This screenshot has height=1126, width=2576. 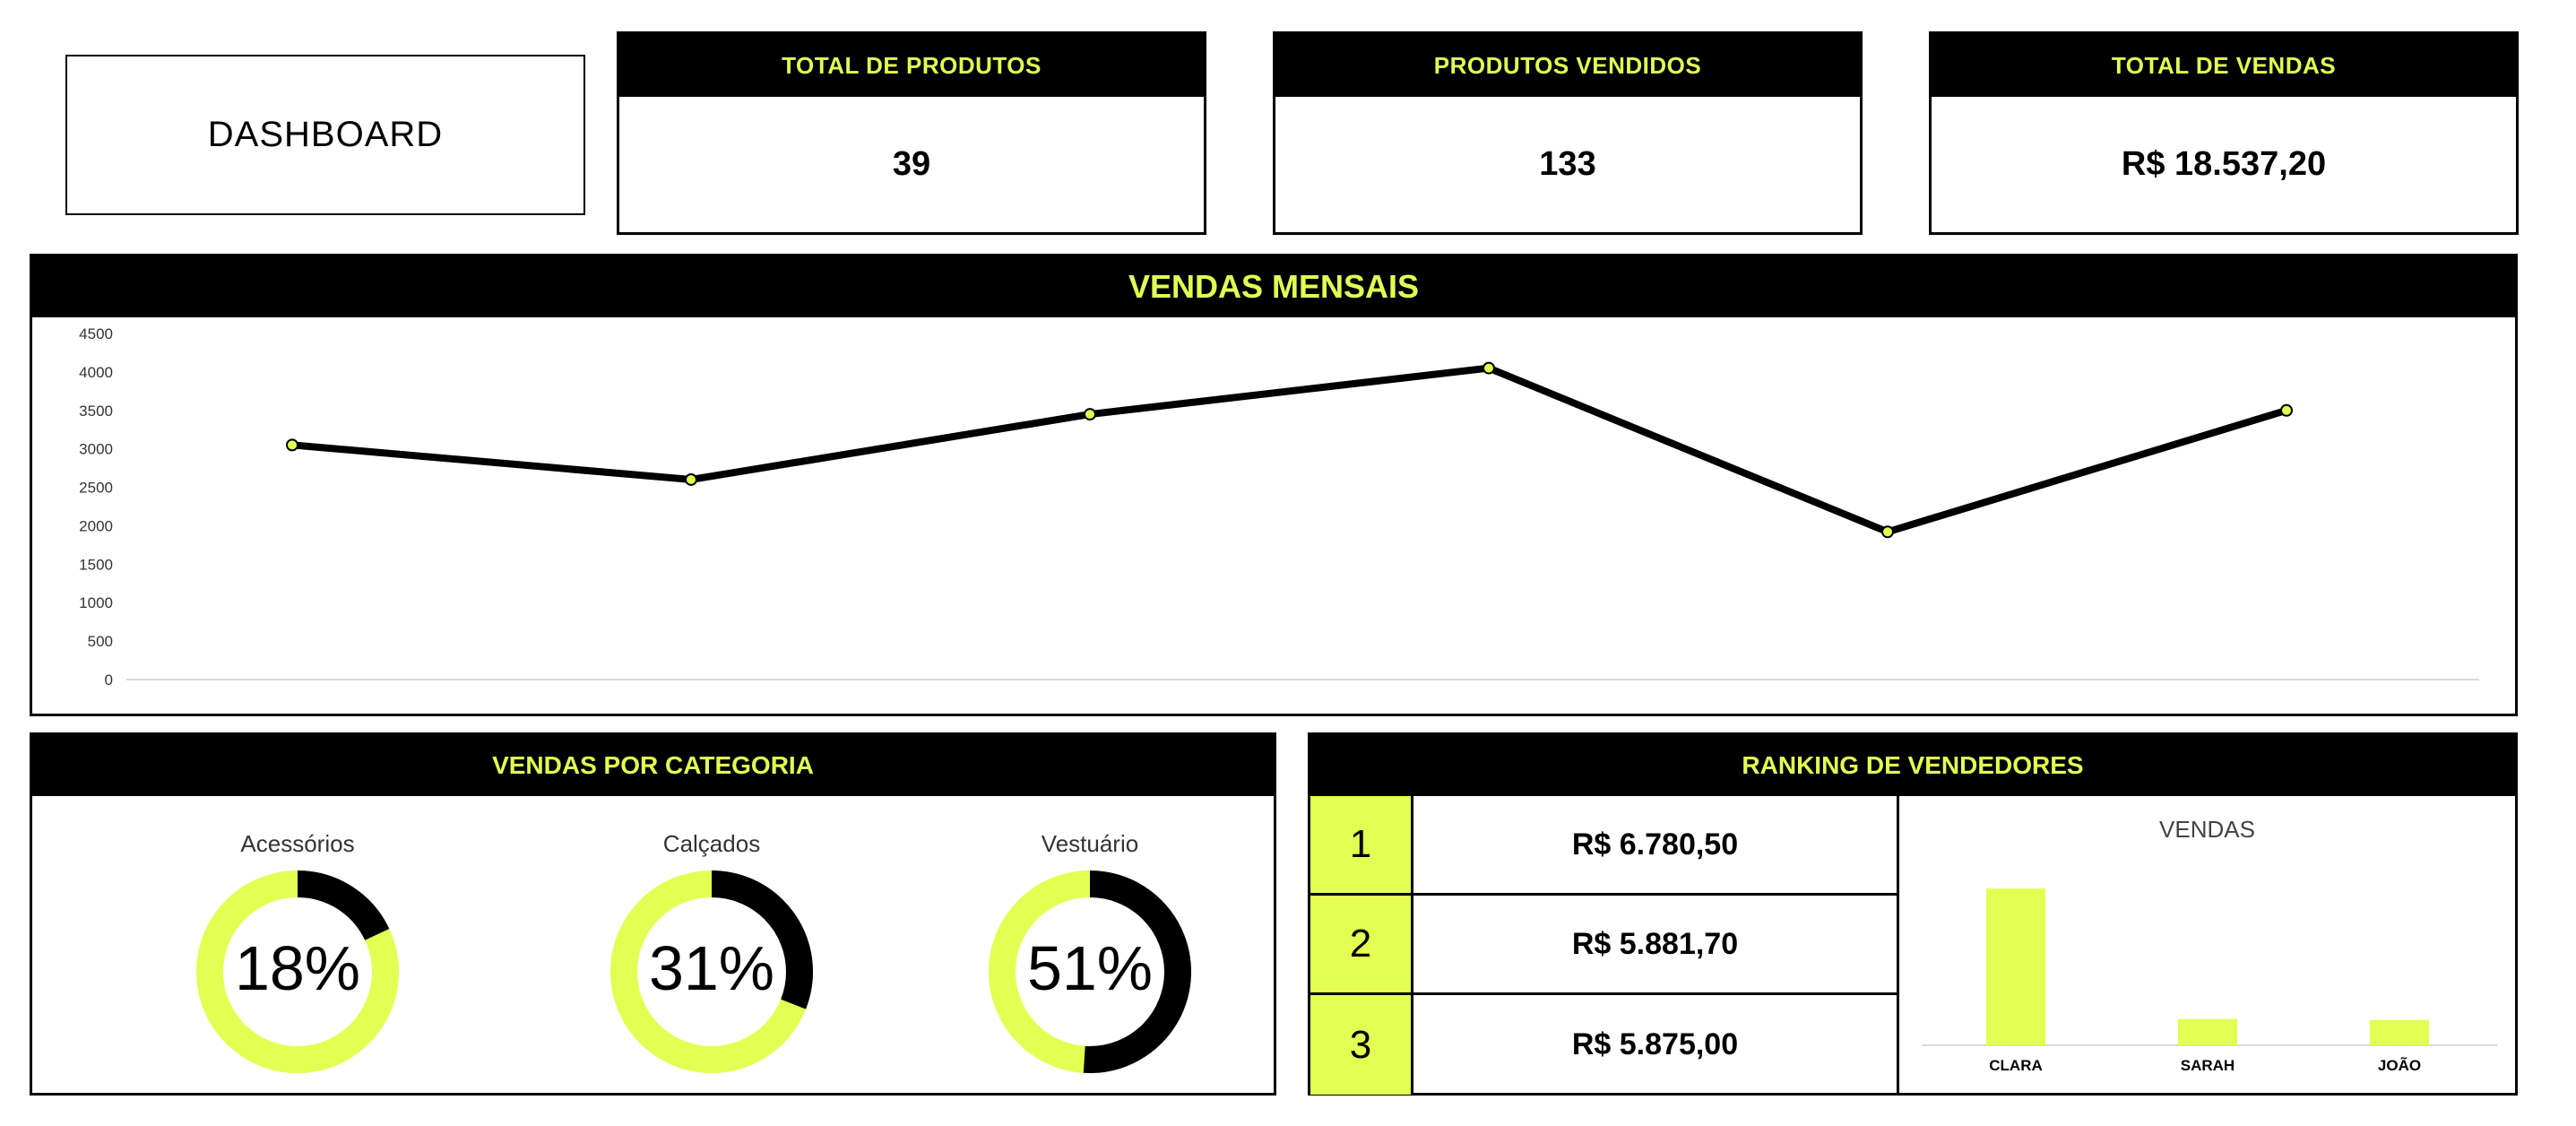 What do you see at coordinates (1273, 286) in the screenshot?
I see `monthly-sales-title: VENDAS MENSAIS` at bounding box center [1273, 286].